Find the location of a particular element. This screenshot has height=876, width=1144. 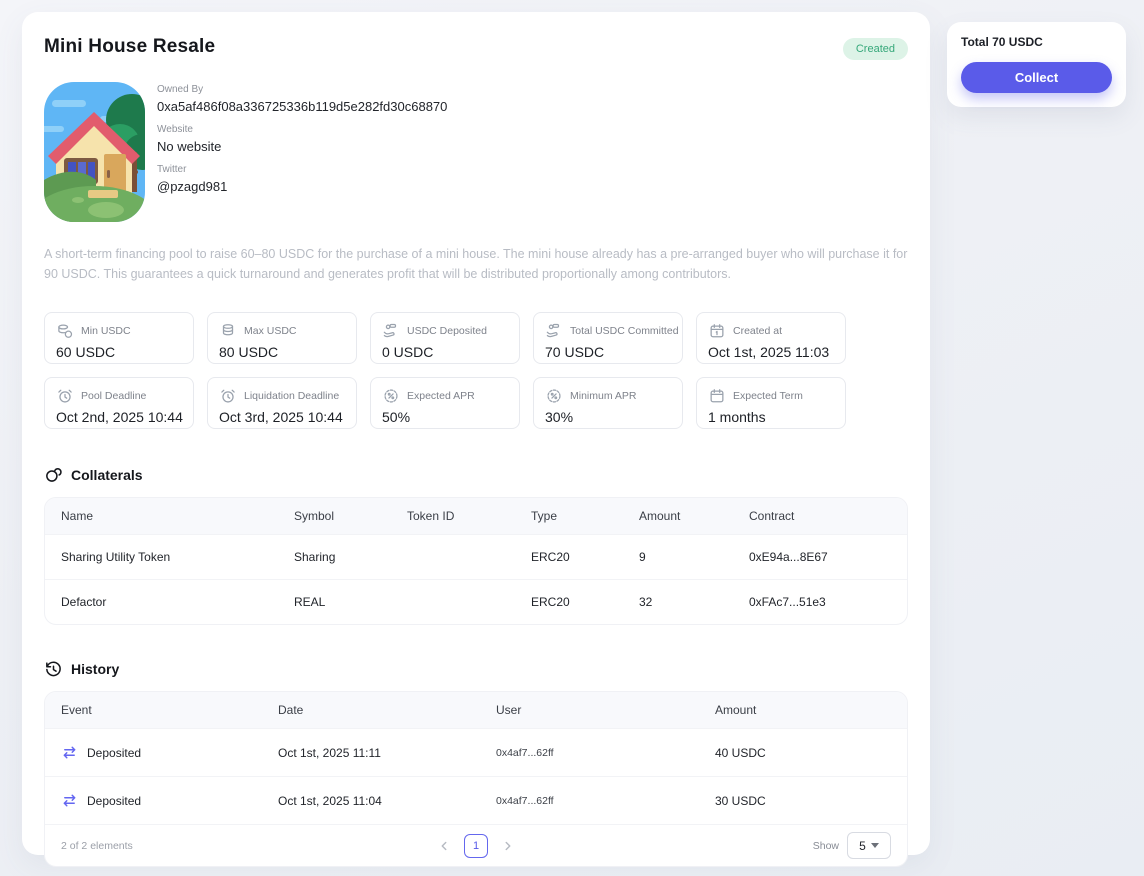

show-label: Show is located at coordinates (825, 845).